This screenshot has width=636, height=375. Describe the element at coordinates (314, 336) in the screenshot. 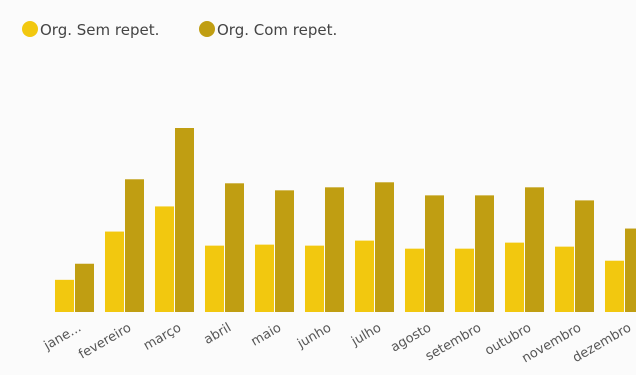

I see `x-tick-label: junho` at that location.